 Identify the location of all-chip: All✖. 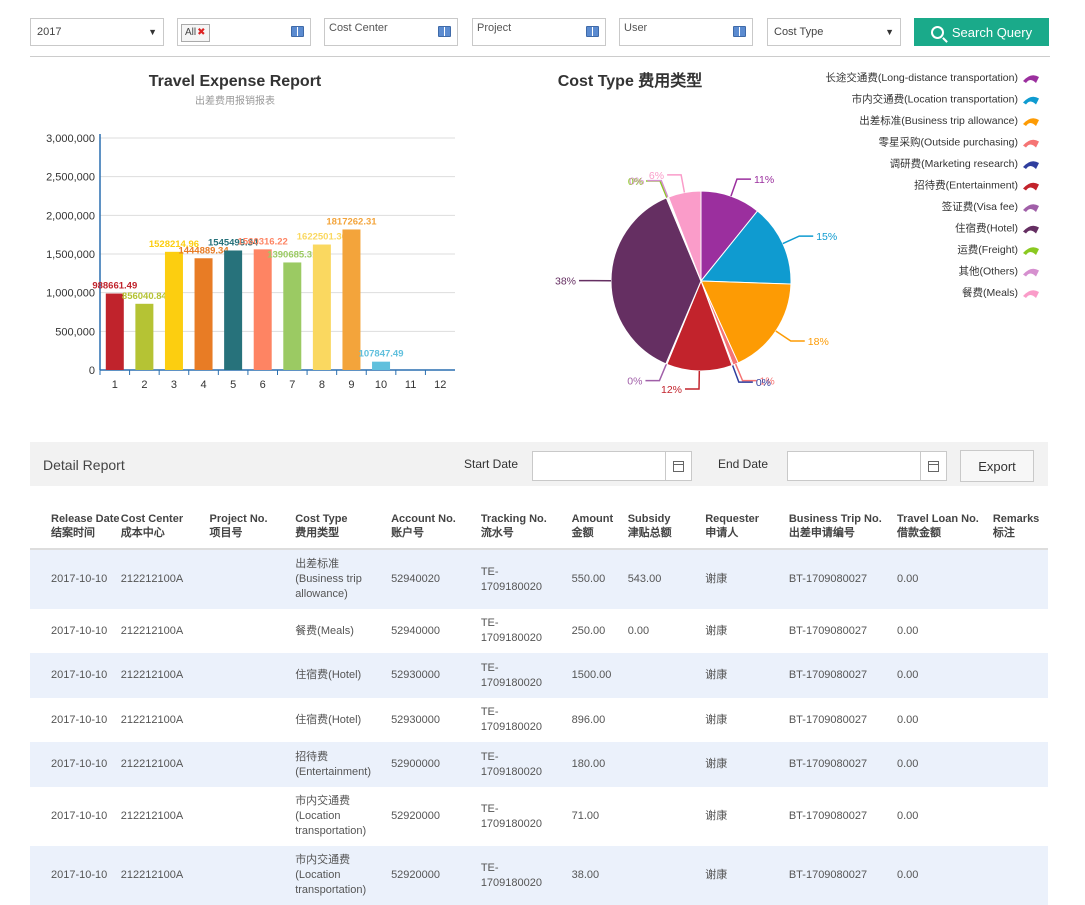
(195, 33).